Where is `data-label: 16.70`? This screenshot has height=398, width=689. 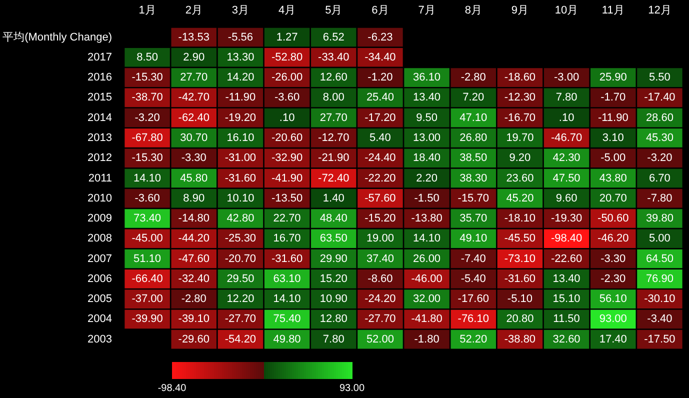
data-label: 16.70 is located at coordinates (287, 238).